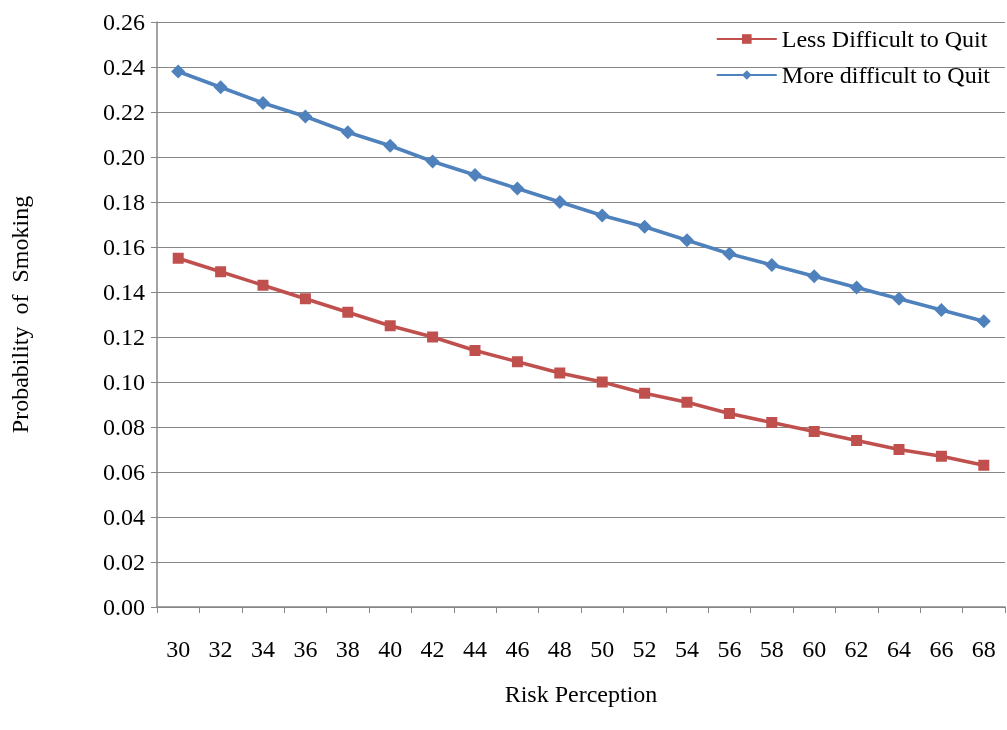 The width and height of the screenshot is (1007, 730). What do you see at coordinates (124, 157) in the screenshot?
I see `y-tick-label: 0.20` at bounding box center [124, 157].